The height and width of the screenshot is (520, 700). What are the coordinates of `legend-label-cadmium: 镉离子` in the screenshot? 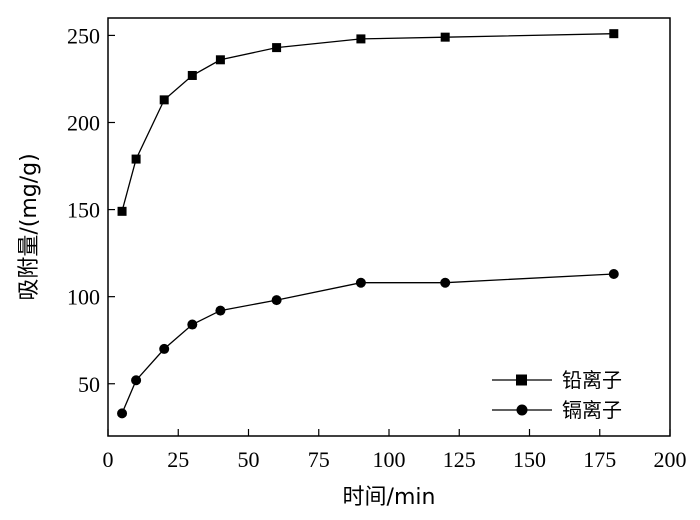 It's located at (592, 410).